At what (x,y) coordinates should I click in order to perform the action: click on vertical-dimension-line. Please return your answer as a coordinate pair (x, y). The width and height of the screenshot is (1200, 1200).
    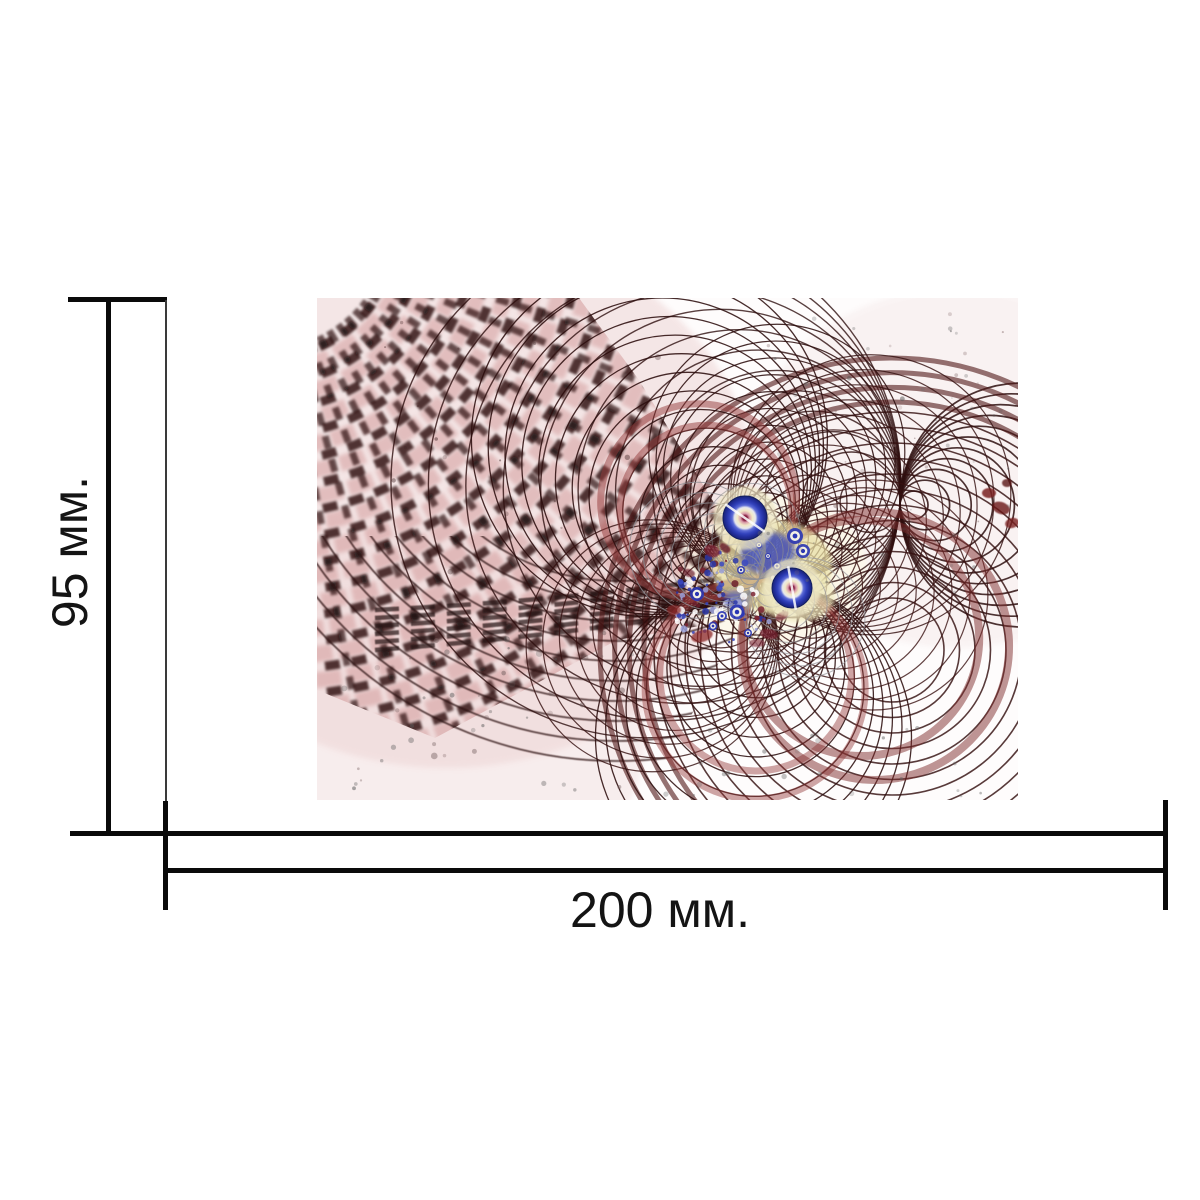
    Looking at the image, I should click on (108, 566).